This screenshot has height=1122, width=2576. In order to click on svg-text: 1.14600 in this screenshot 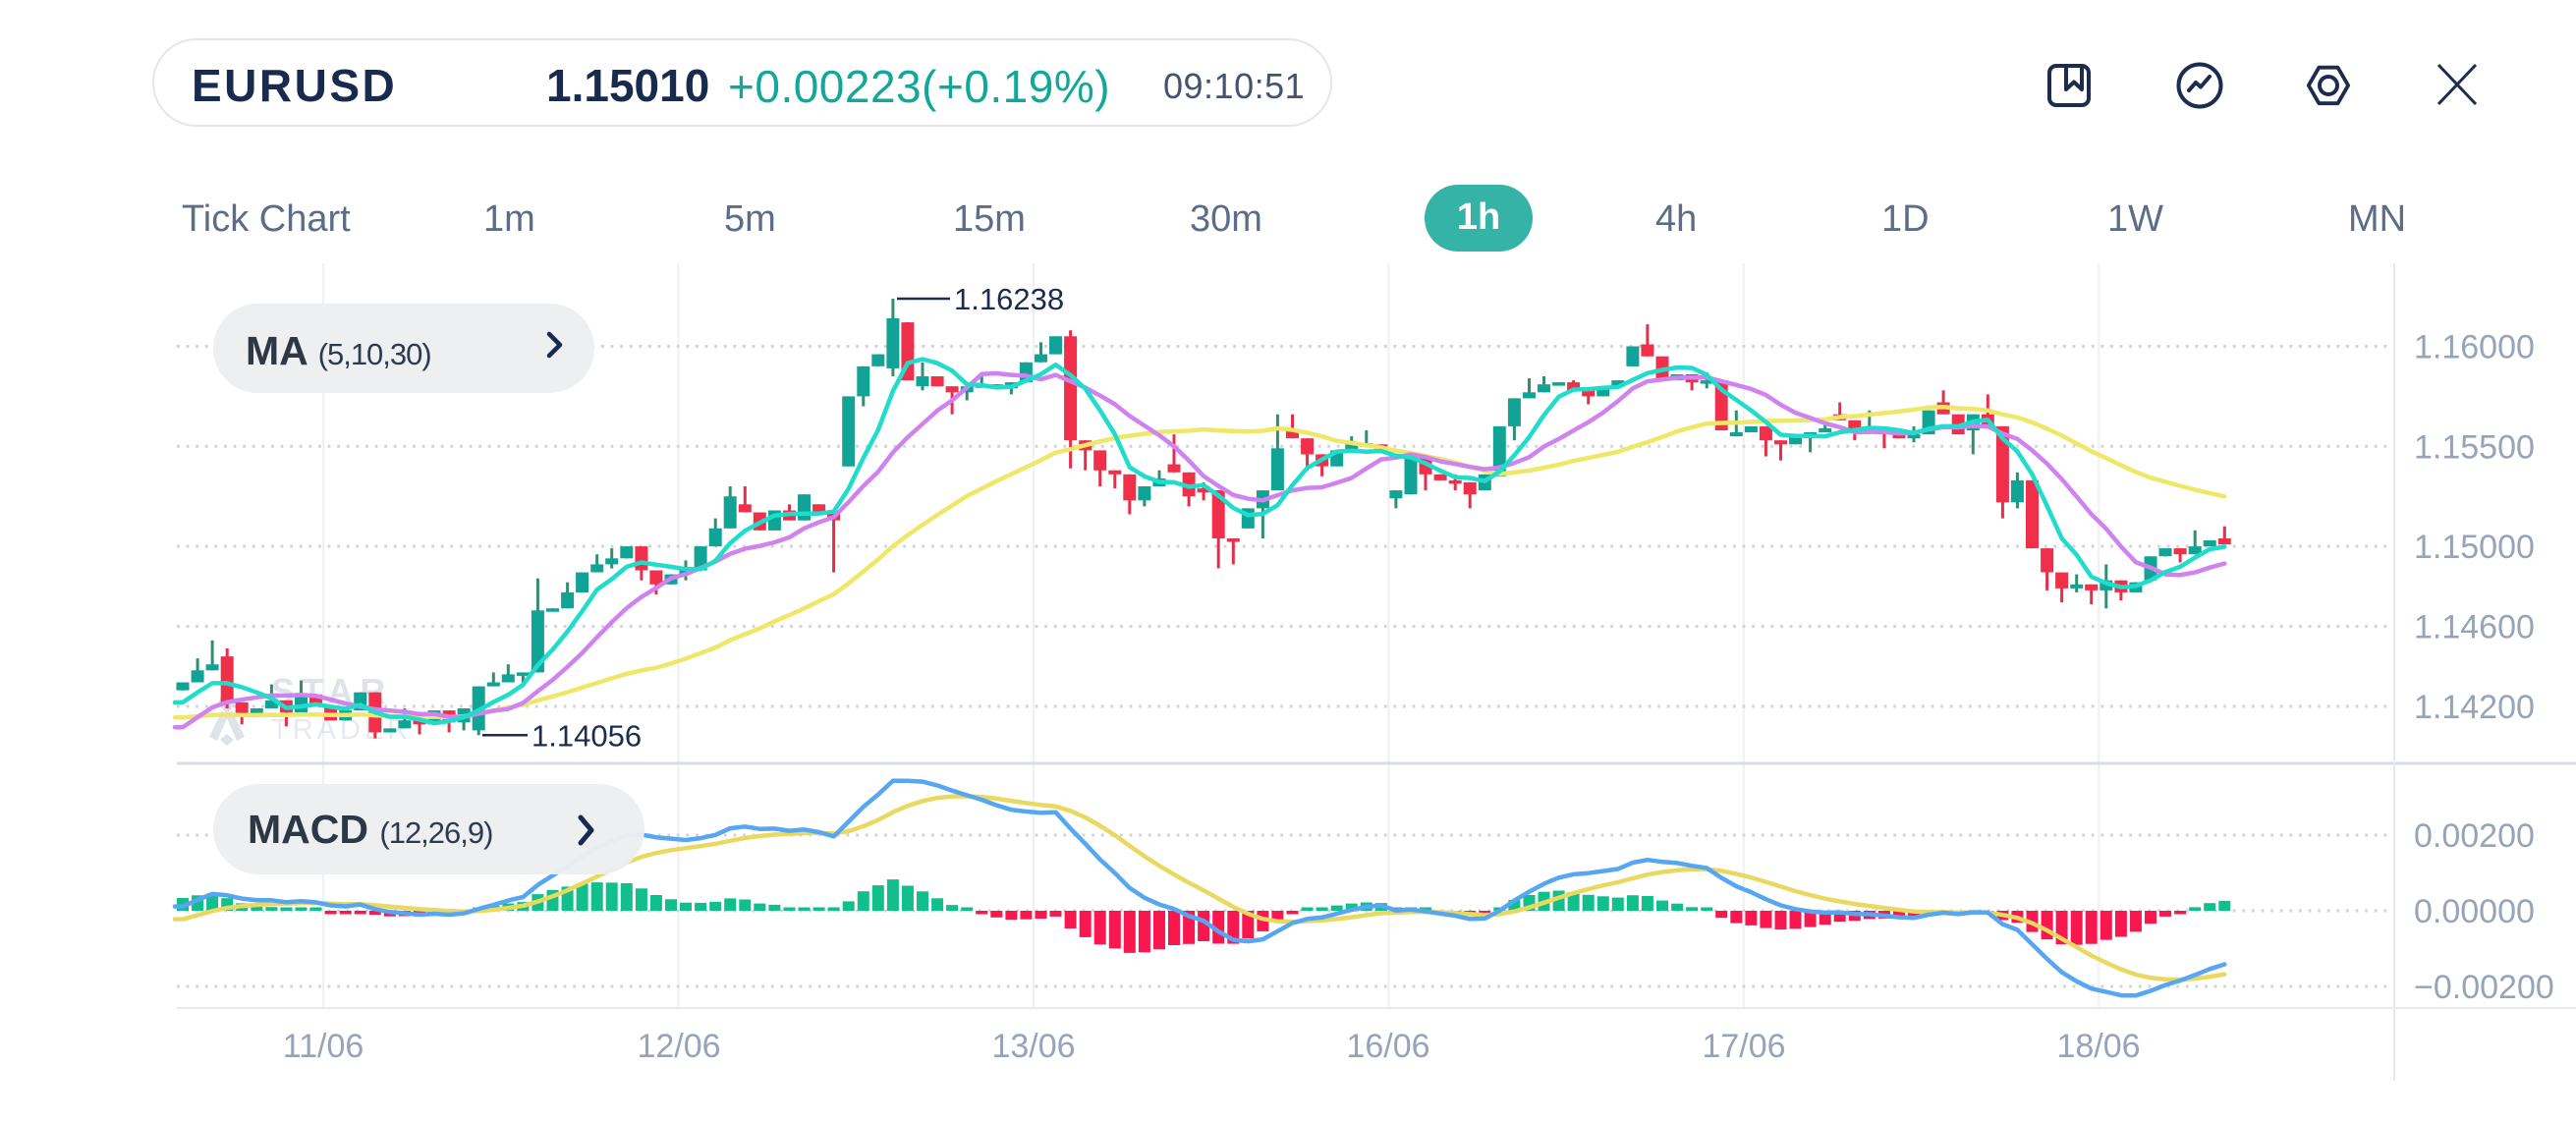, I will do `click(2474, 627)`.